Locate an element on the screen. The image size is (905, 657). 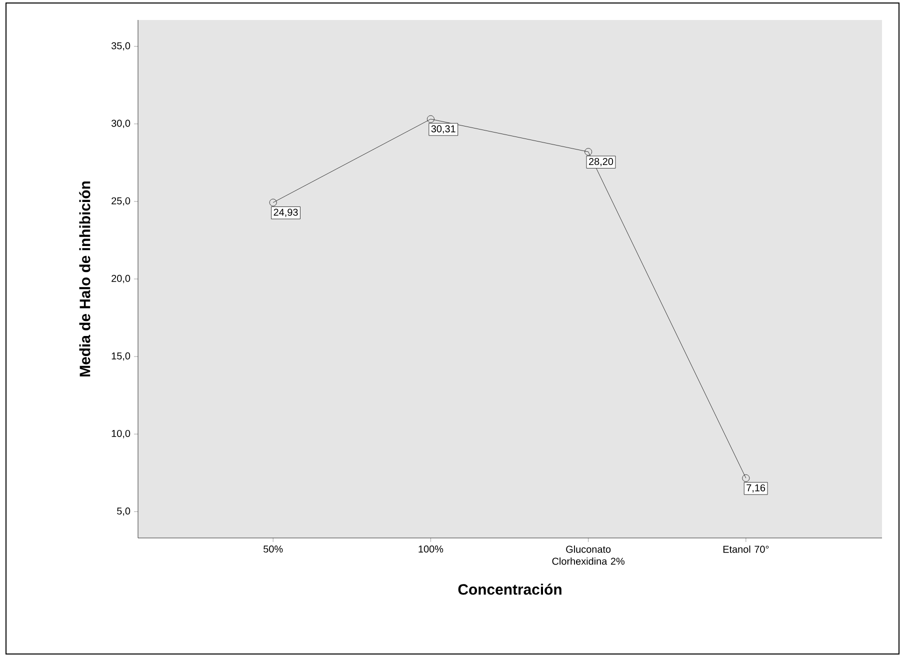
data-label: 28,20 is located at coordinates (601, 162).